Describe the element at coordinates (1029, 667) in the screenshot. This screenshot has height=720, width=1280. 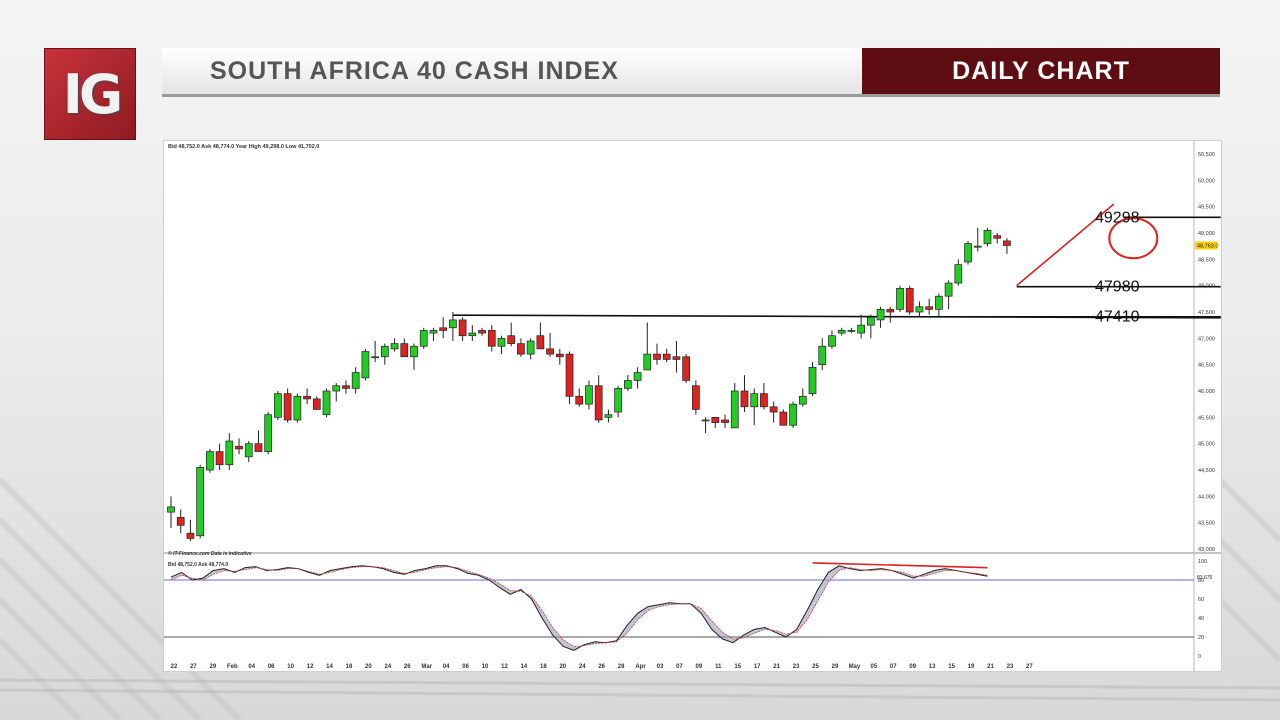
I see `date-tick-label: 27` at that location.